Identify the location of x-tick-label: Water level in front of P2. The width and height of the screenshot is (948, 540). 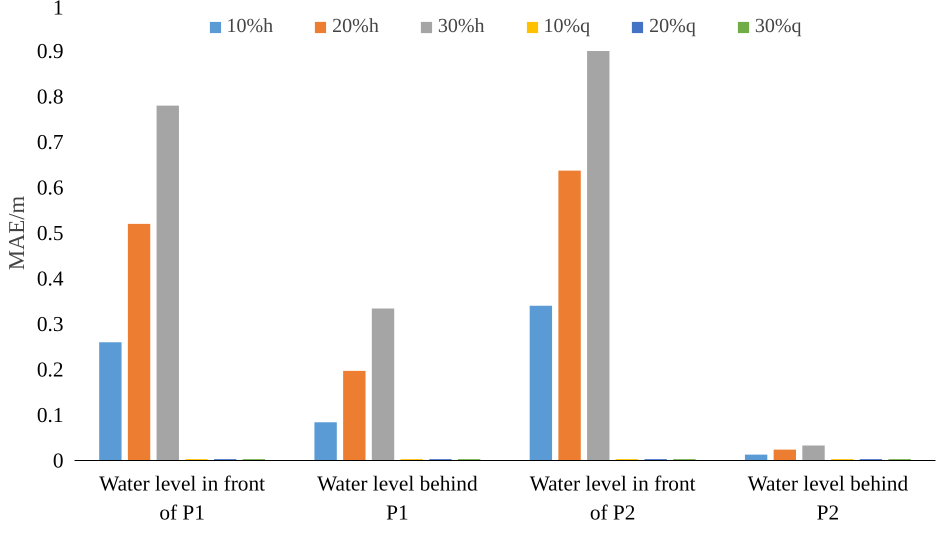
(613, 498).